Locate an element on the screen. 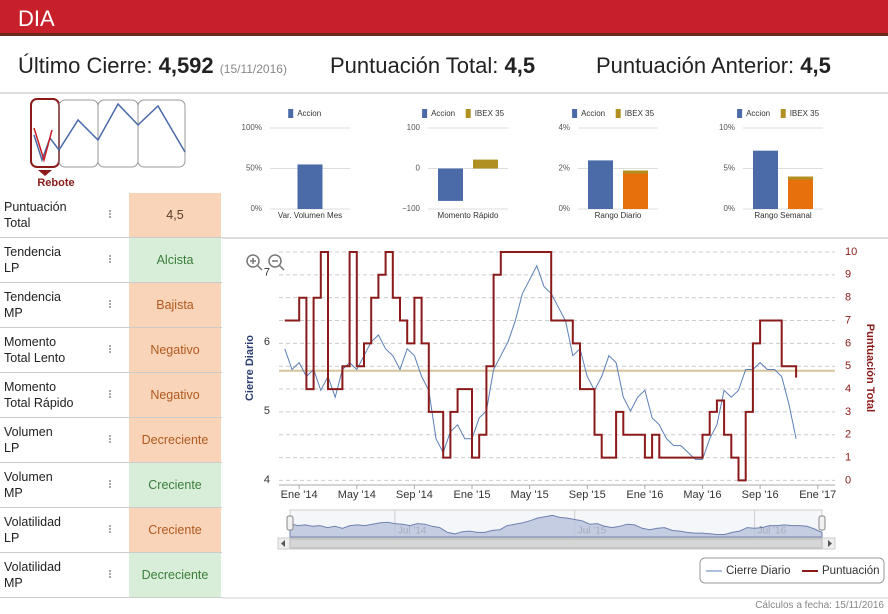  x-tick-label: May '14 is located at coordinates (357, 495).